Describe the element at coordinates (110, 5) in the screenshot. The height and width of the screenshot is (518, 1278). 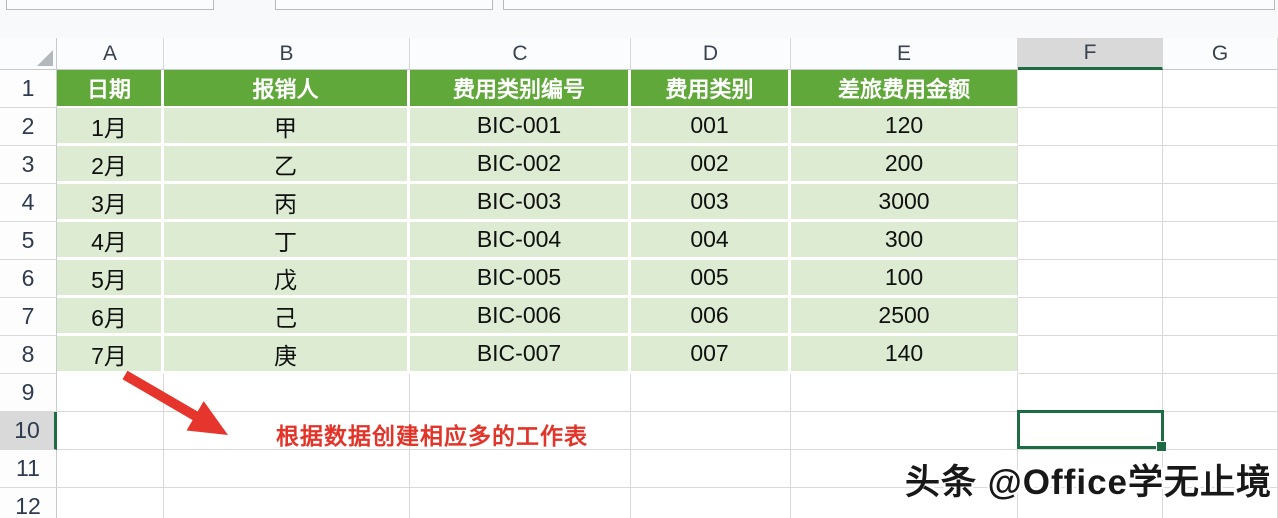
I see `name-box` at that location.